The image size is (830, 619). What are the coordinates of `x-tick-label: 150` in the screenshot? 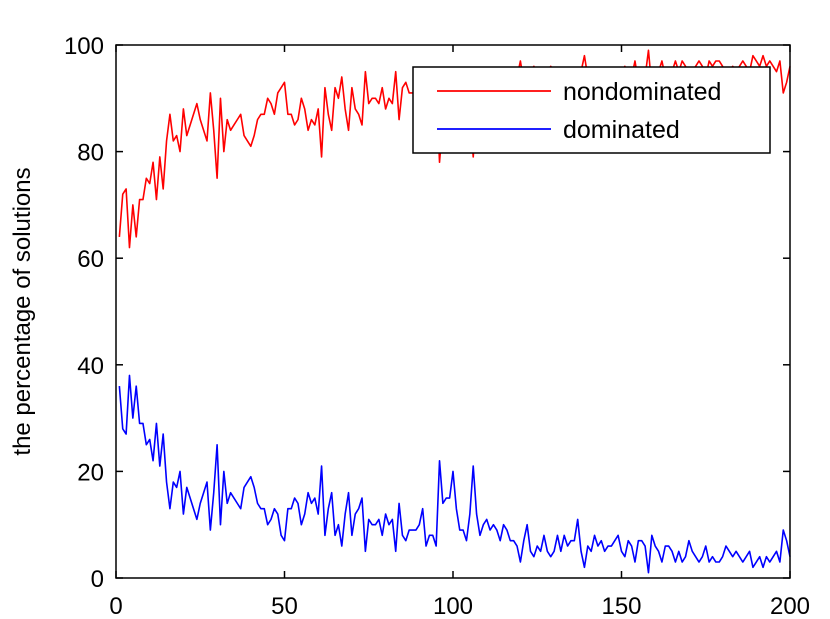 It's located at (621, 606).